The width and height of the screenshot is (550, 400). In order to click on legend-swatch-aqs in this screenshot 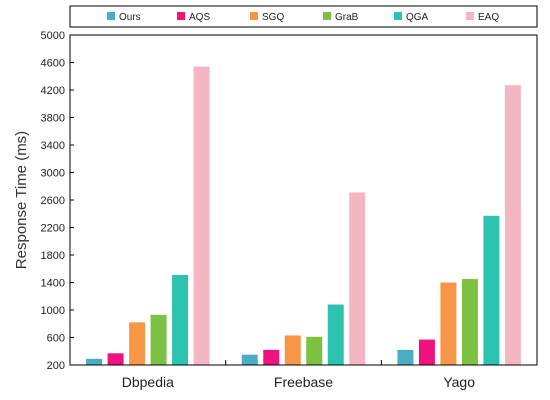, I will do `click(181, 16)`.